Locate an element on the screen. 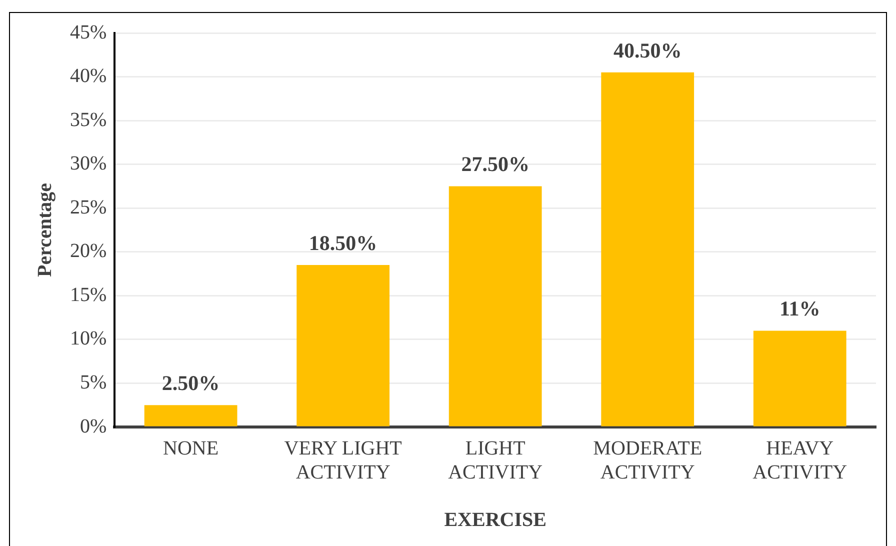 The width and height of the screenshot is (896, 546). y-tick-label: 40% is located at coordinates (88, 76).